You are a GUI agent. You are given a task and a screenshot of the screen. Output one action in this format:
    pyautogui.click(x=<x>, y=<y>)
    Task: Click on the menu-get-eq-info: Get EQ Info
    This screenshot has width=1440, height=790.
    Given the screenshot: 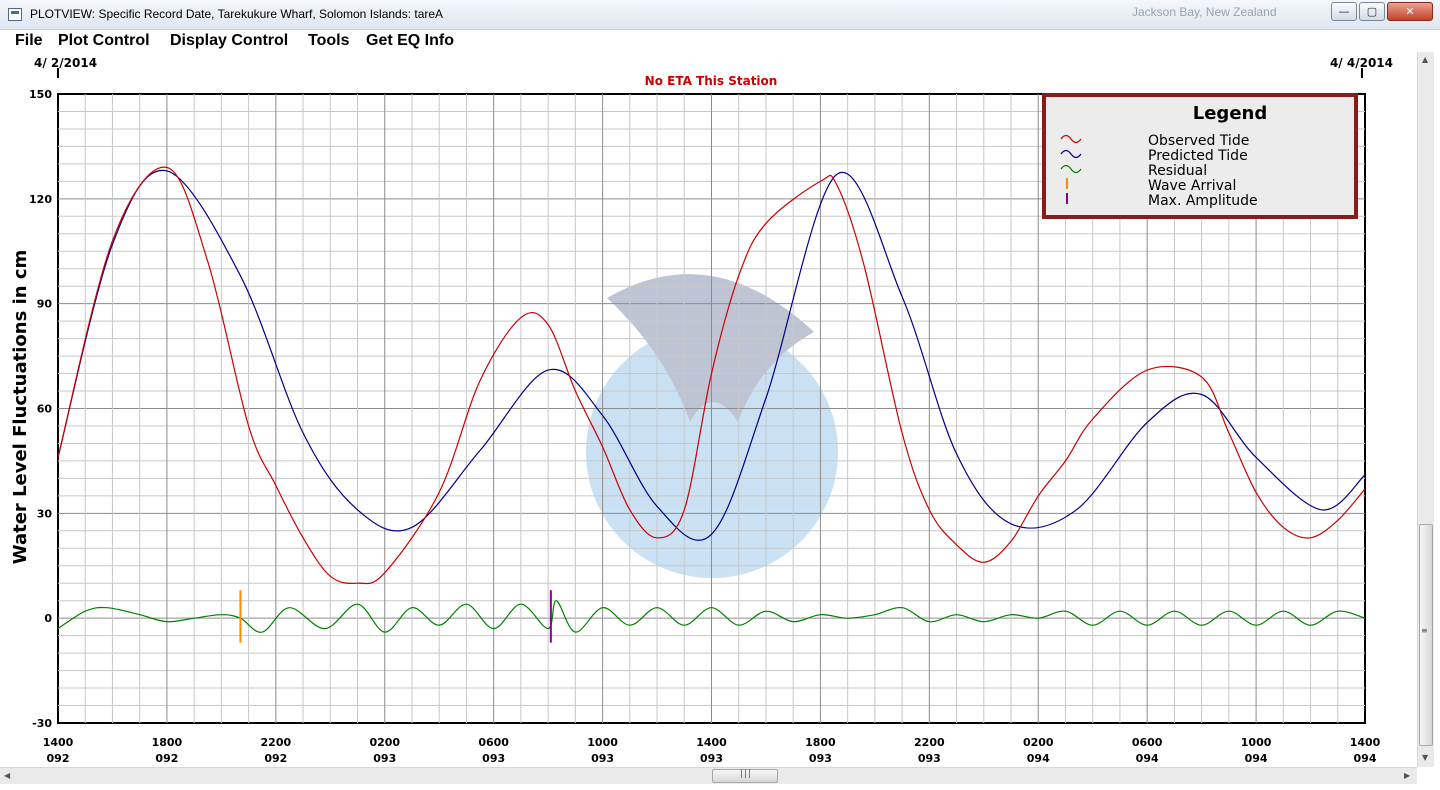 What is the action you would take?
    pyautogui.click(x=410, y=40)
    